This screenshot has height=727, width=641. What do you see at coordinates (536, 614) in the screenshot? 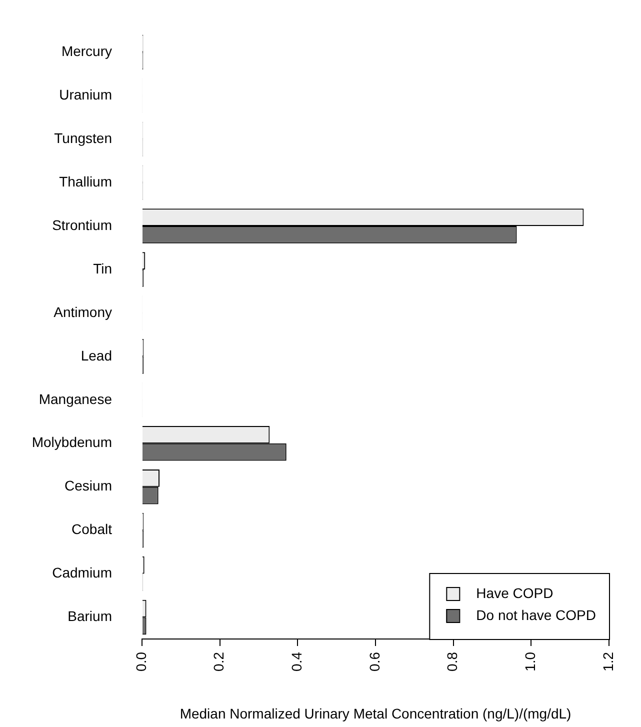
I see `legend-label: Do not have COPD` at bounding box center [536, 614].